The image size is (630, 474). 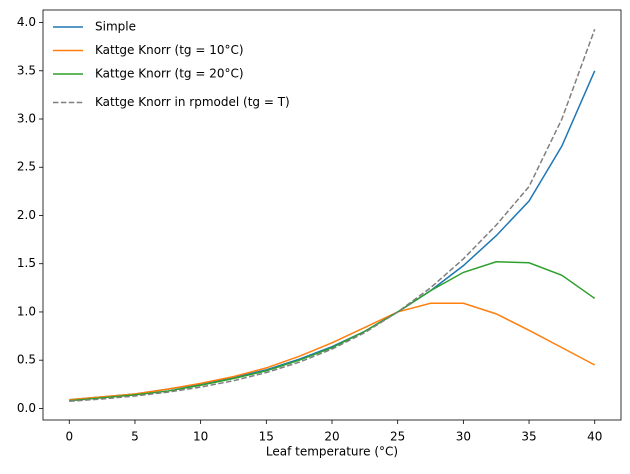 I want to click on legend-label: Kattge Knorr (tg = 10°C), so click(x=169, y=50).